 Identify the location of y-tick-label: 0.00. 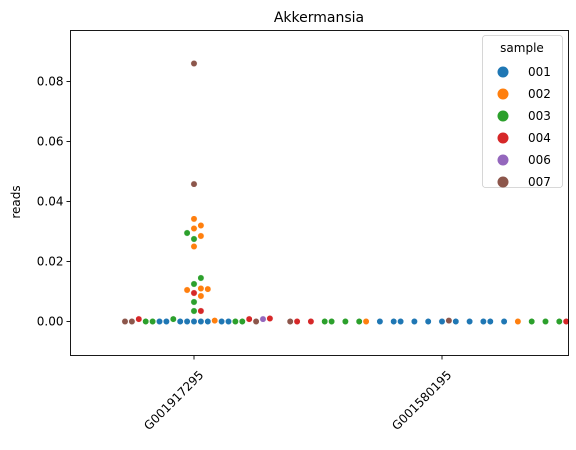
(50, 322).